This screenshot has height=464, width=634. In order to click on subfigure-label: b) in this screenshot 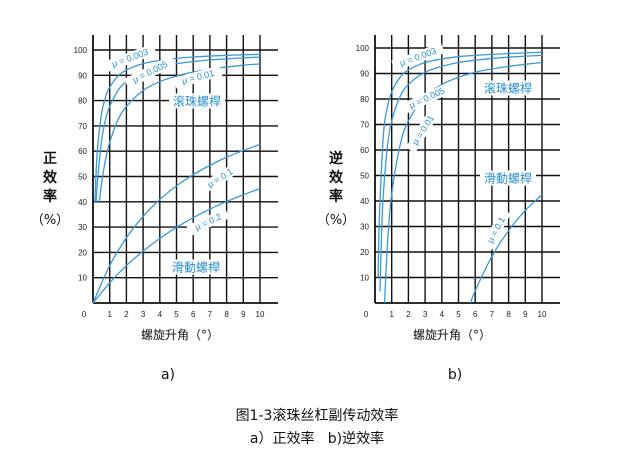, I will do `click(455, 375)`.